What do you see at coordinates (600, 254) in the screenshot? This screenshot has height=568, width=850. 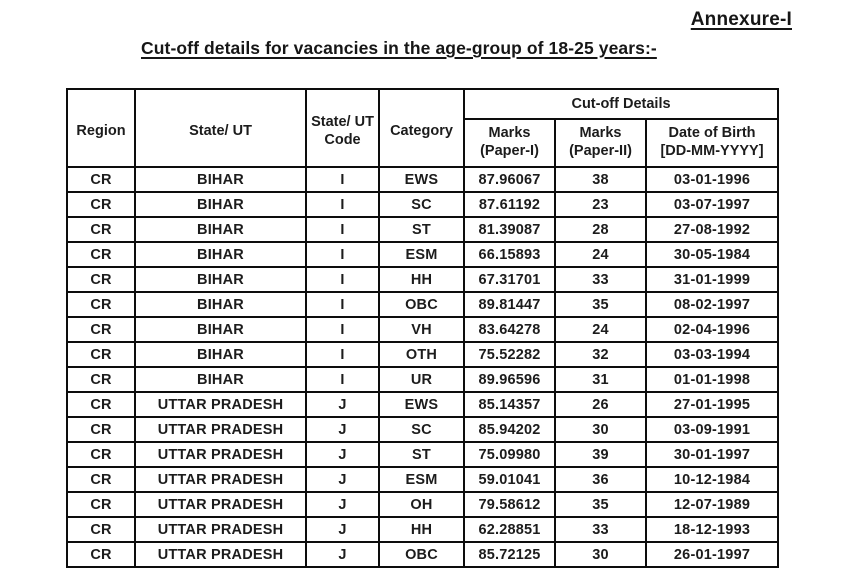 I see `cell-marks-paper2: 24` at bounding box center [600, 254].